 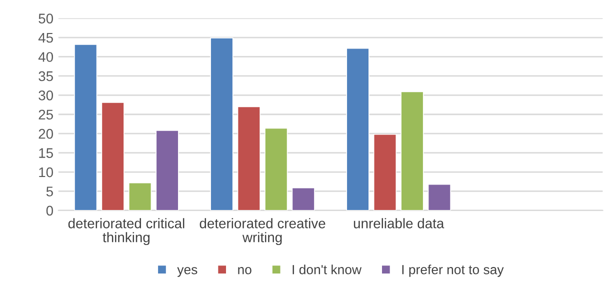 What do you see at coordinates (45, 37) in the screenshot?
I see `y-tick-label: 45` at bounding box center [45, 37].